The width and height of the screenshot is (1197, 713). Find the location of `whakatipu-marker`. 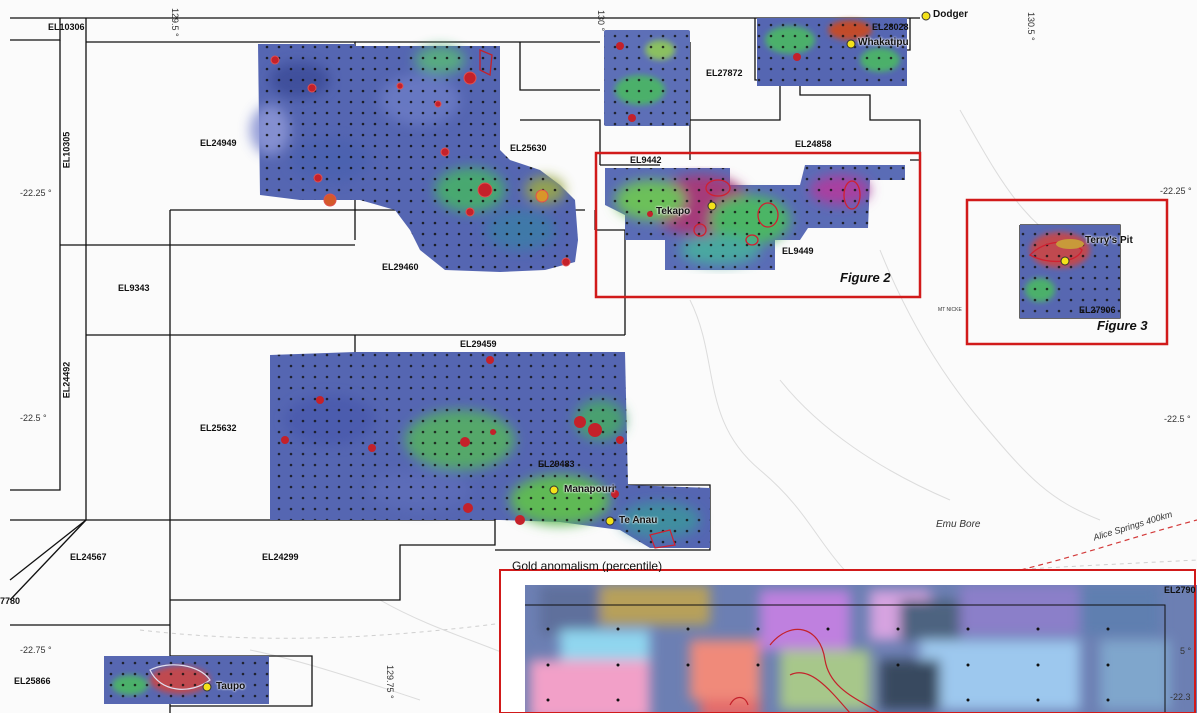

whakatipu-marker is located at coordinates (851, 44).